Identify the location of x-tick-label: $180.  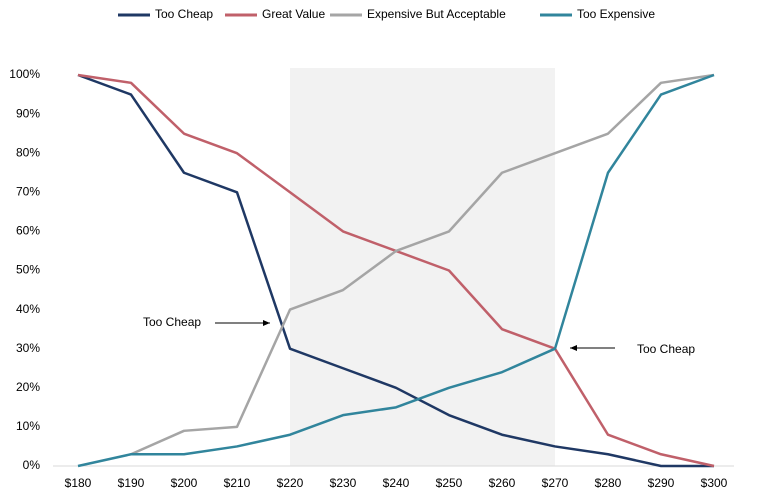
(78, 483).